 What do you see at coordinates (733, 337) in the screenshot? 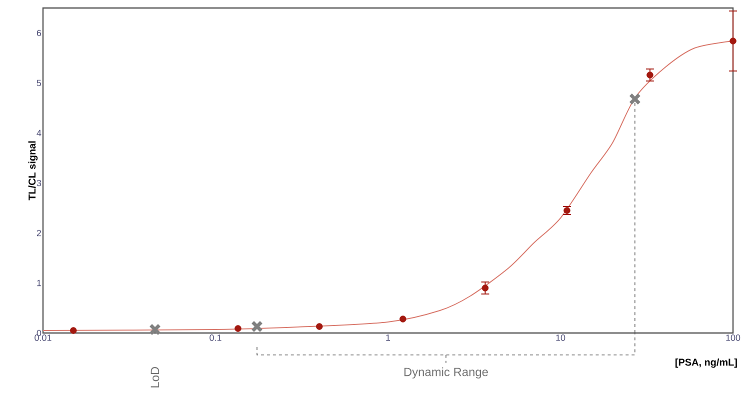
I see `x-tick-label: 100` at bounding box center [733, 337].